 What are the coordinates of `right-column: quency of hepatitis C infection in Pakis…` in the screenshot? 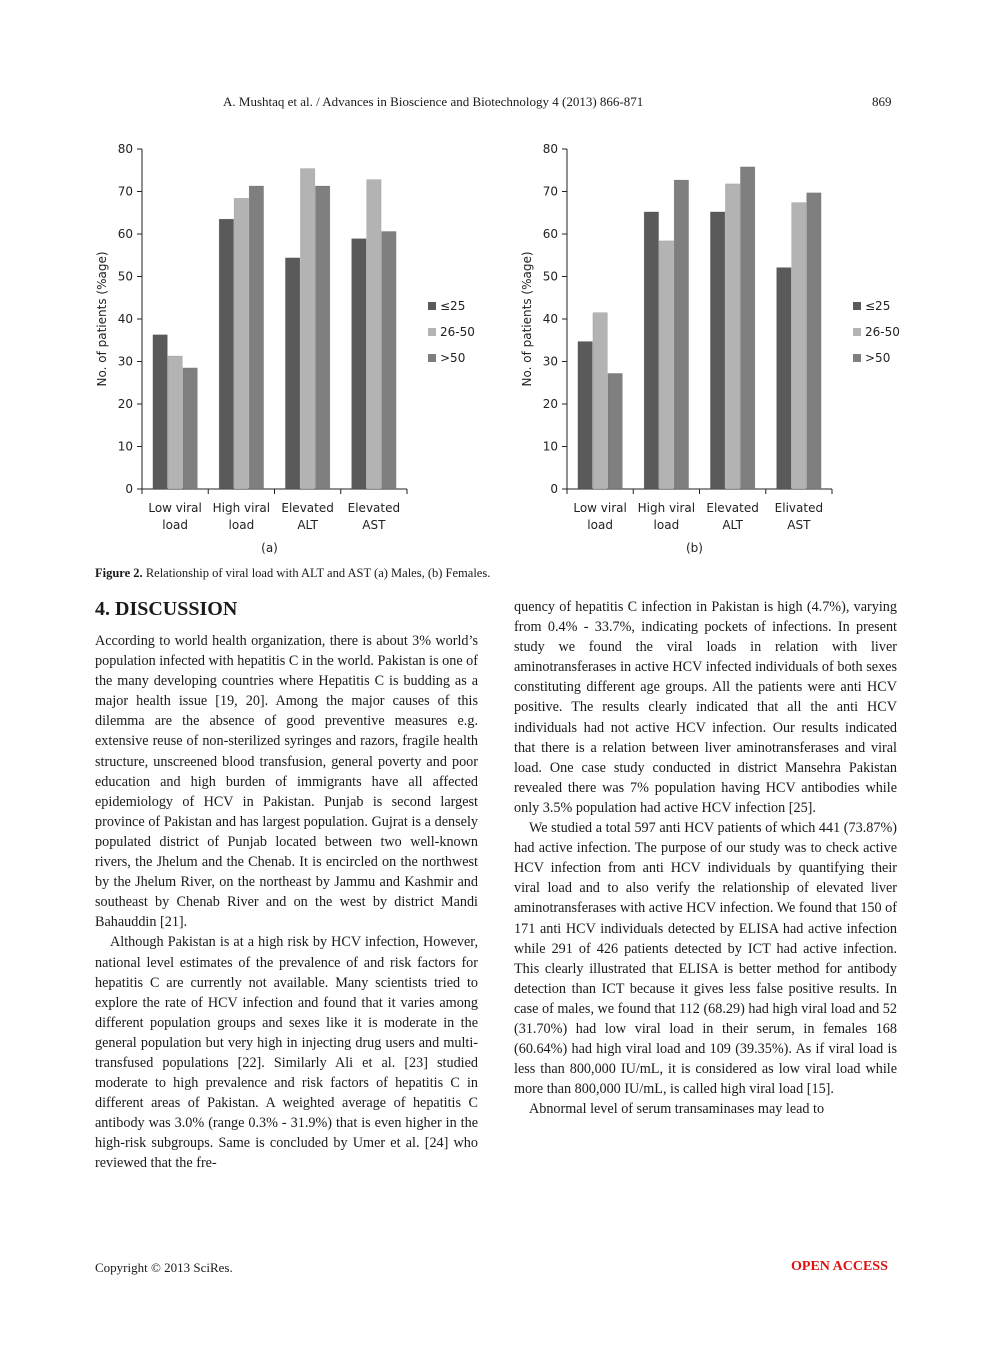 It's located at (705, 858).